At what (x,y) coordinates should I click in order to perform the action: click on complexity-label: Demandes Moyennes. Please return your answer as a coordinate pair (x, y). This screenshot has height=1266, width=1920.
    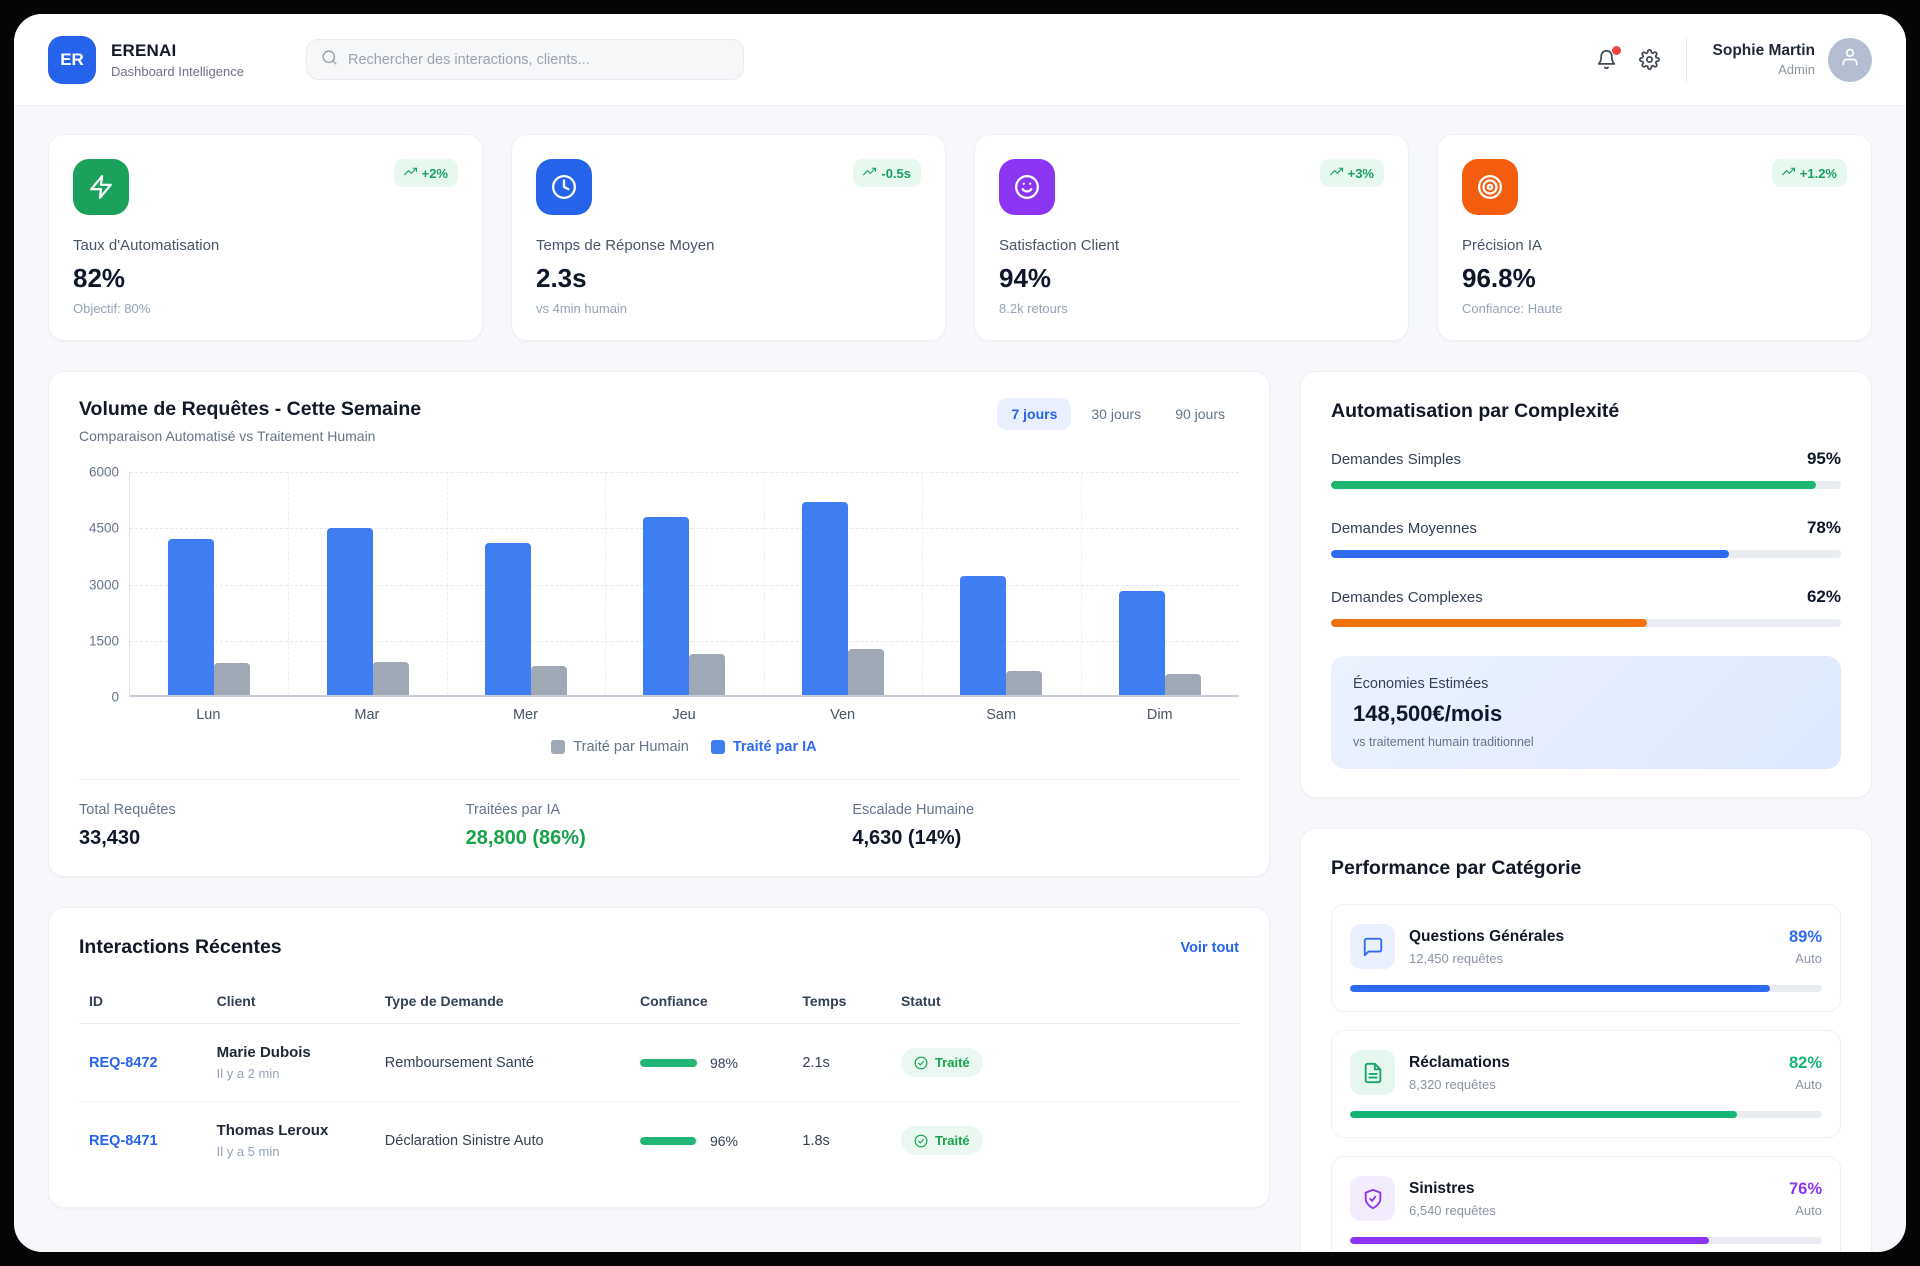
    Looking at the image, I should click on (1404, 528).